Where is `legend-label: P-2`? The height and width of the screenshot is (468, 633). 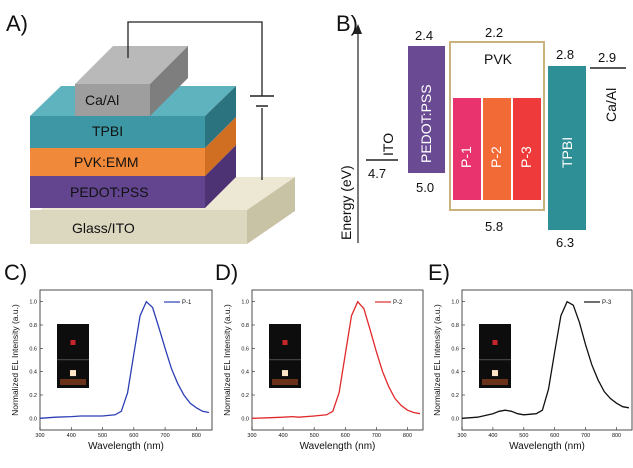
legend-label: P-2 is located at coordinates (398, 303).